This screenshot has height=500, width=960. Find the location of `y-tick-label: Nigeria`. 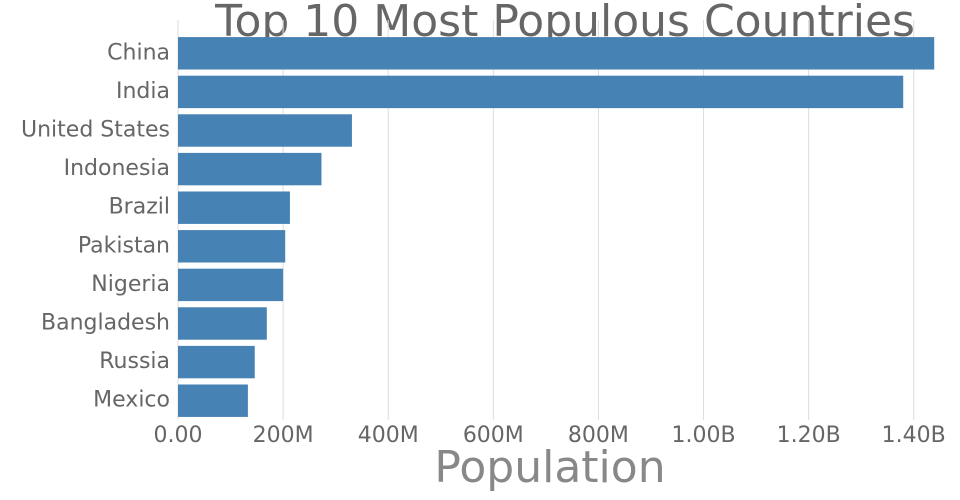

y-tick-label: Nigeria is located at coordinates (130, 284).